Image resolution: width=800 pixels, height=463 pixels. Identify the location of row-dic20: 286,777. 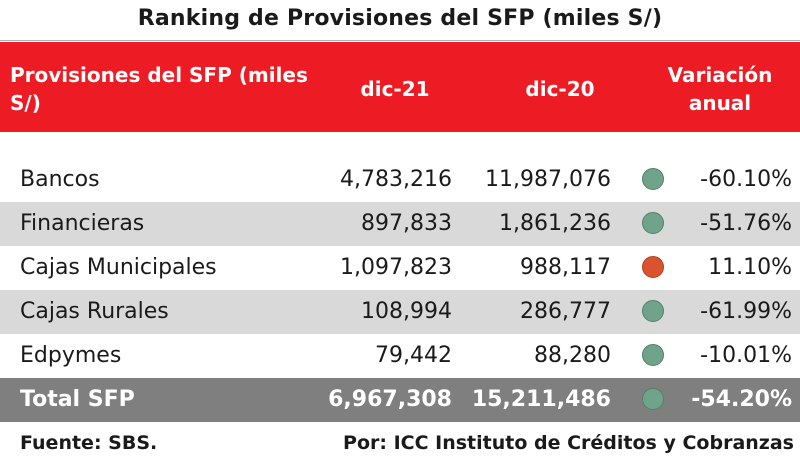
(565, 311).